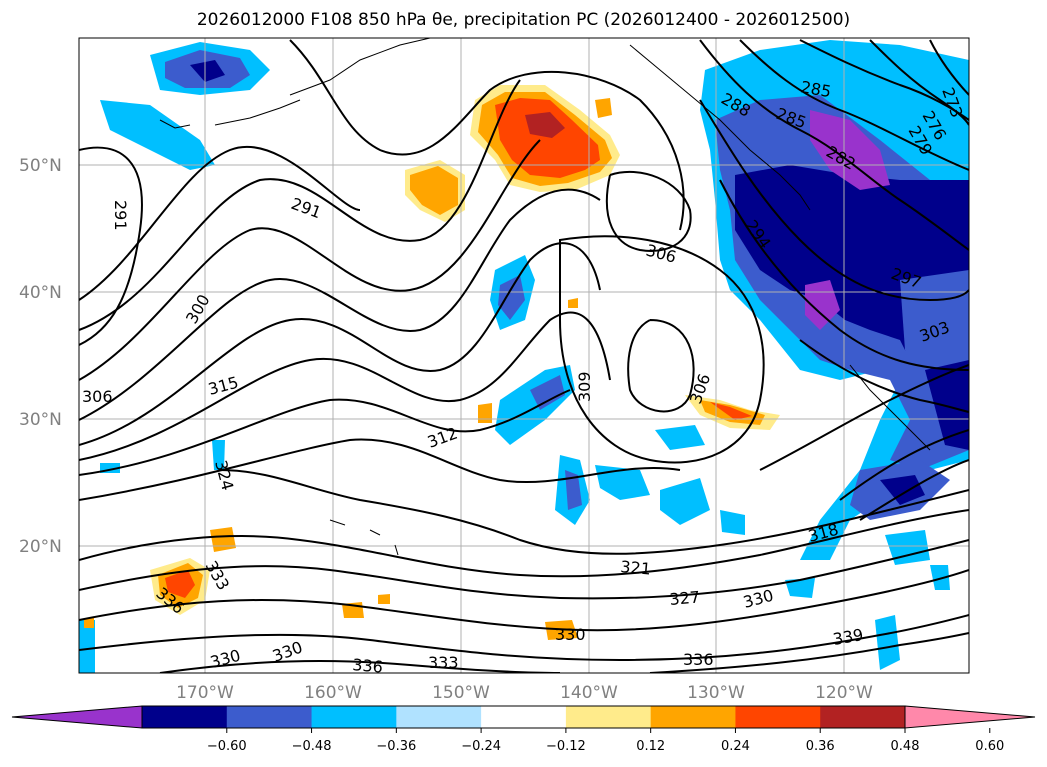  What do you see at coordinates (227, 746) in the screenshot?
I see `colorbar-tick-label: −0.60` at bounding box center [227, 746].